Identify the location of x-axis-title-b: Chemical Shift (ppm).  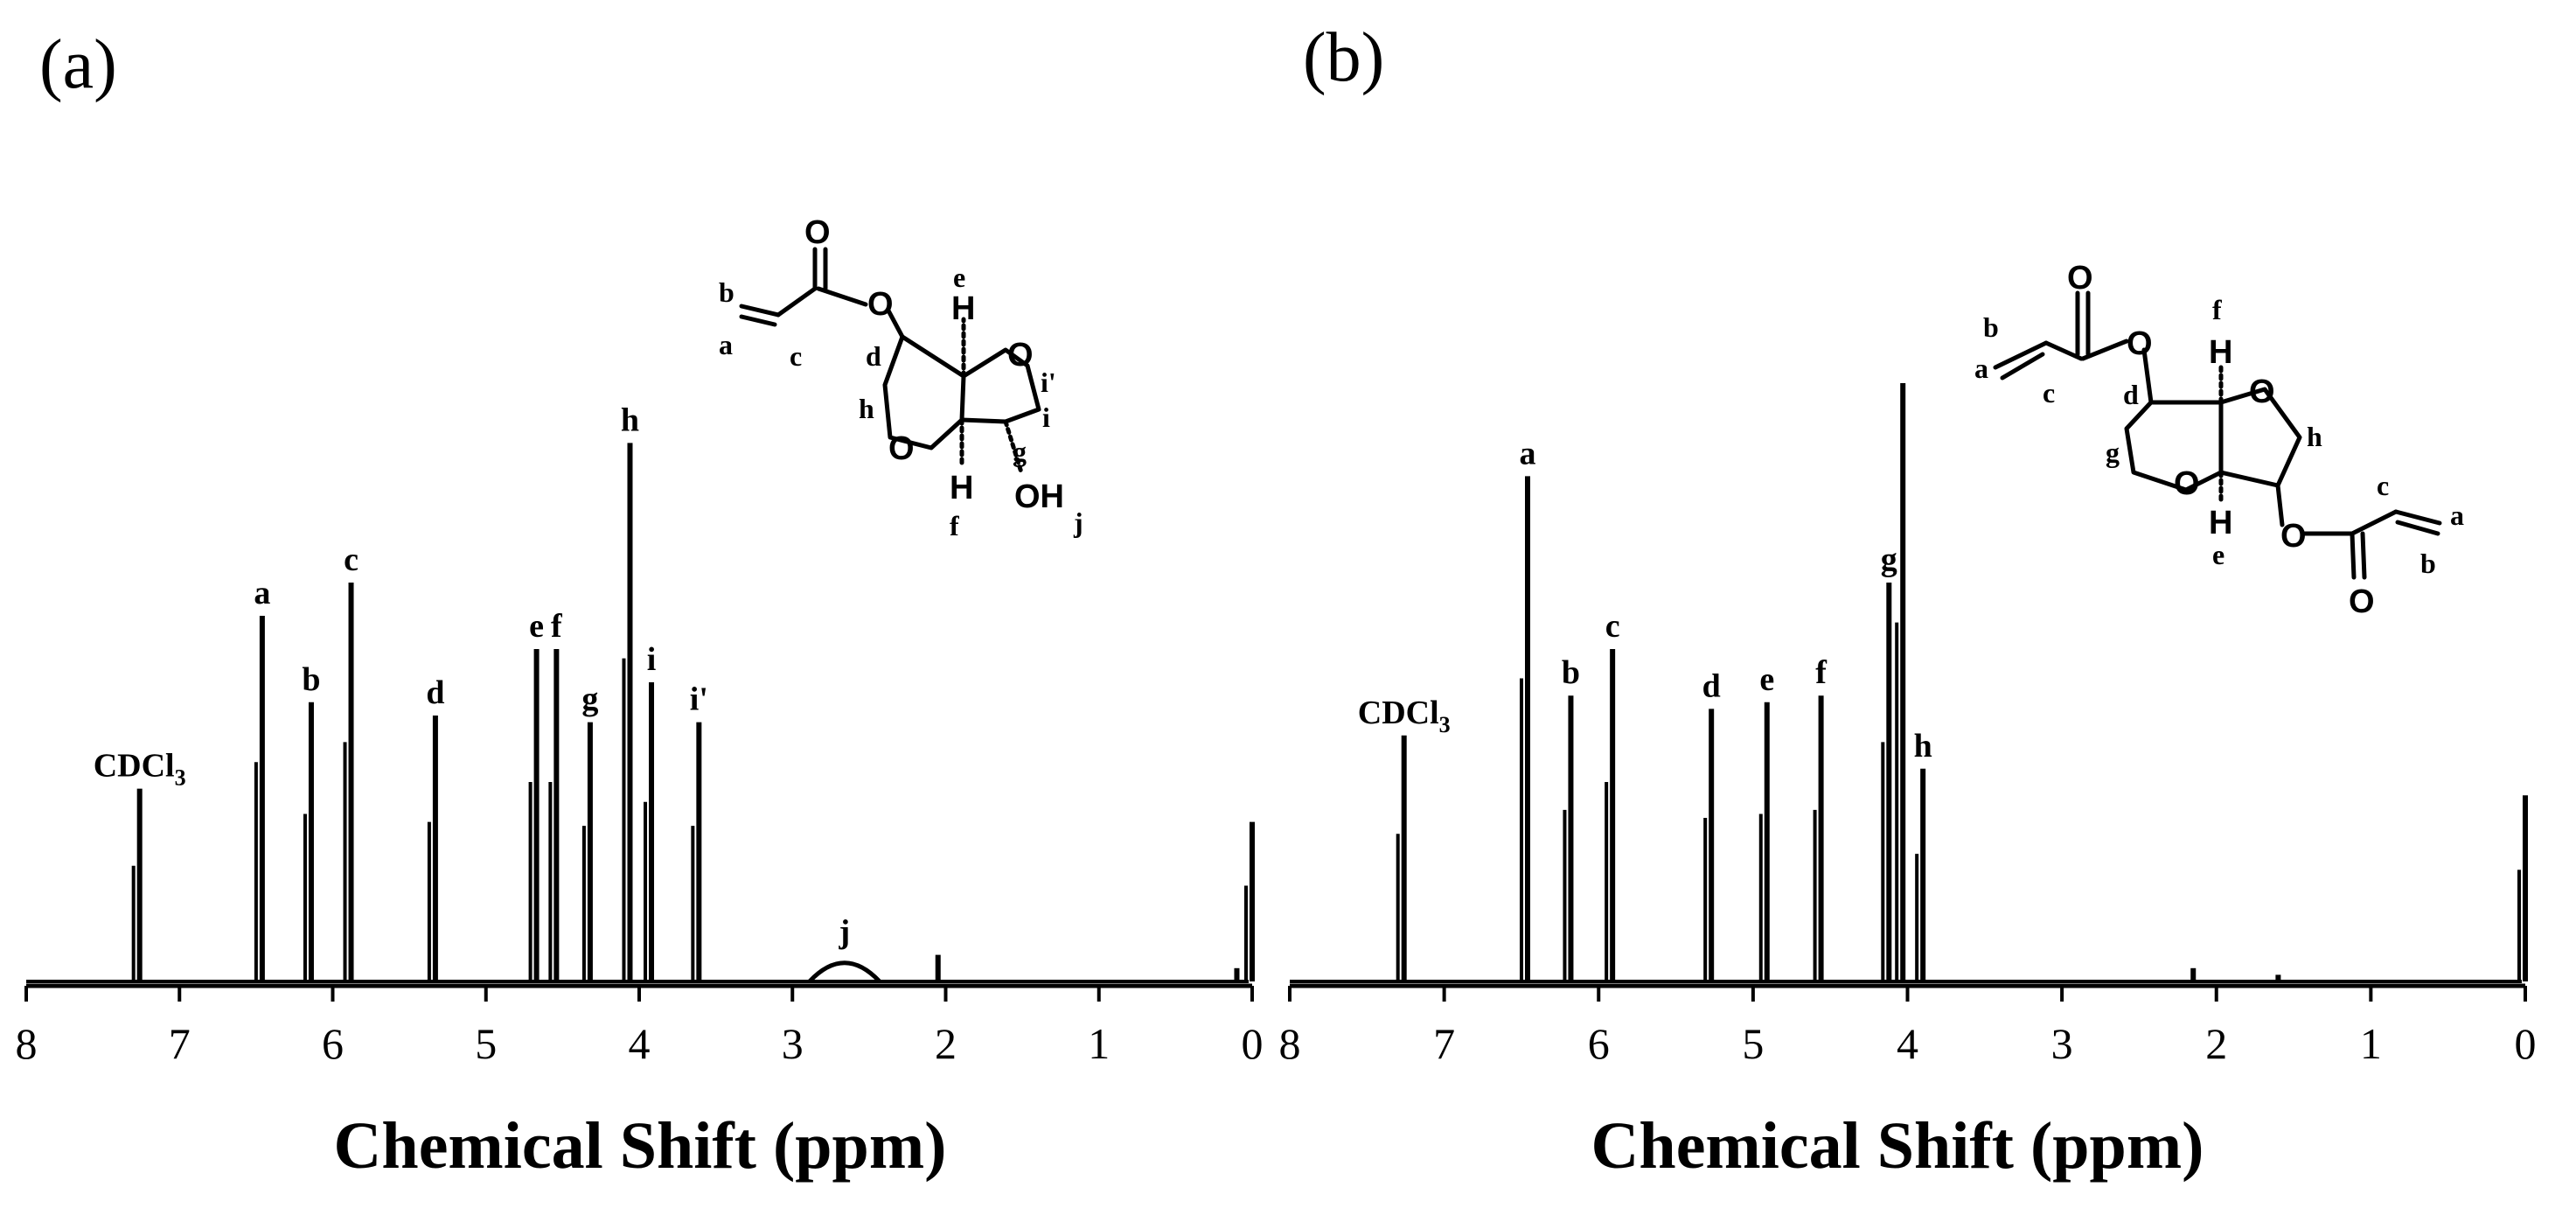
(1897, 1146).